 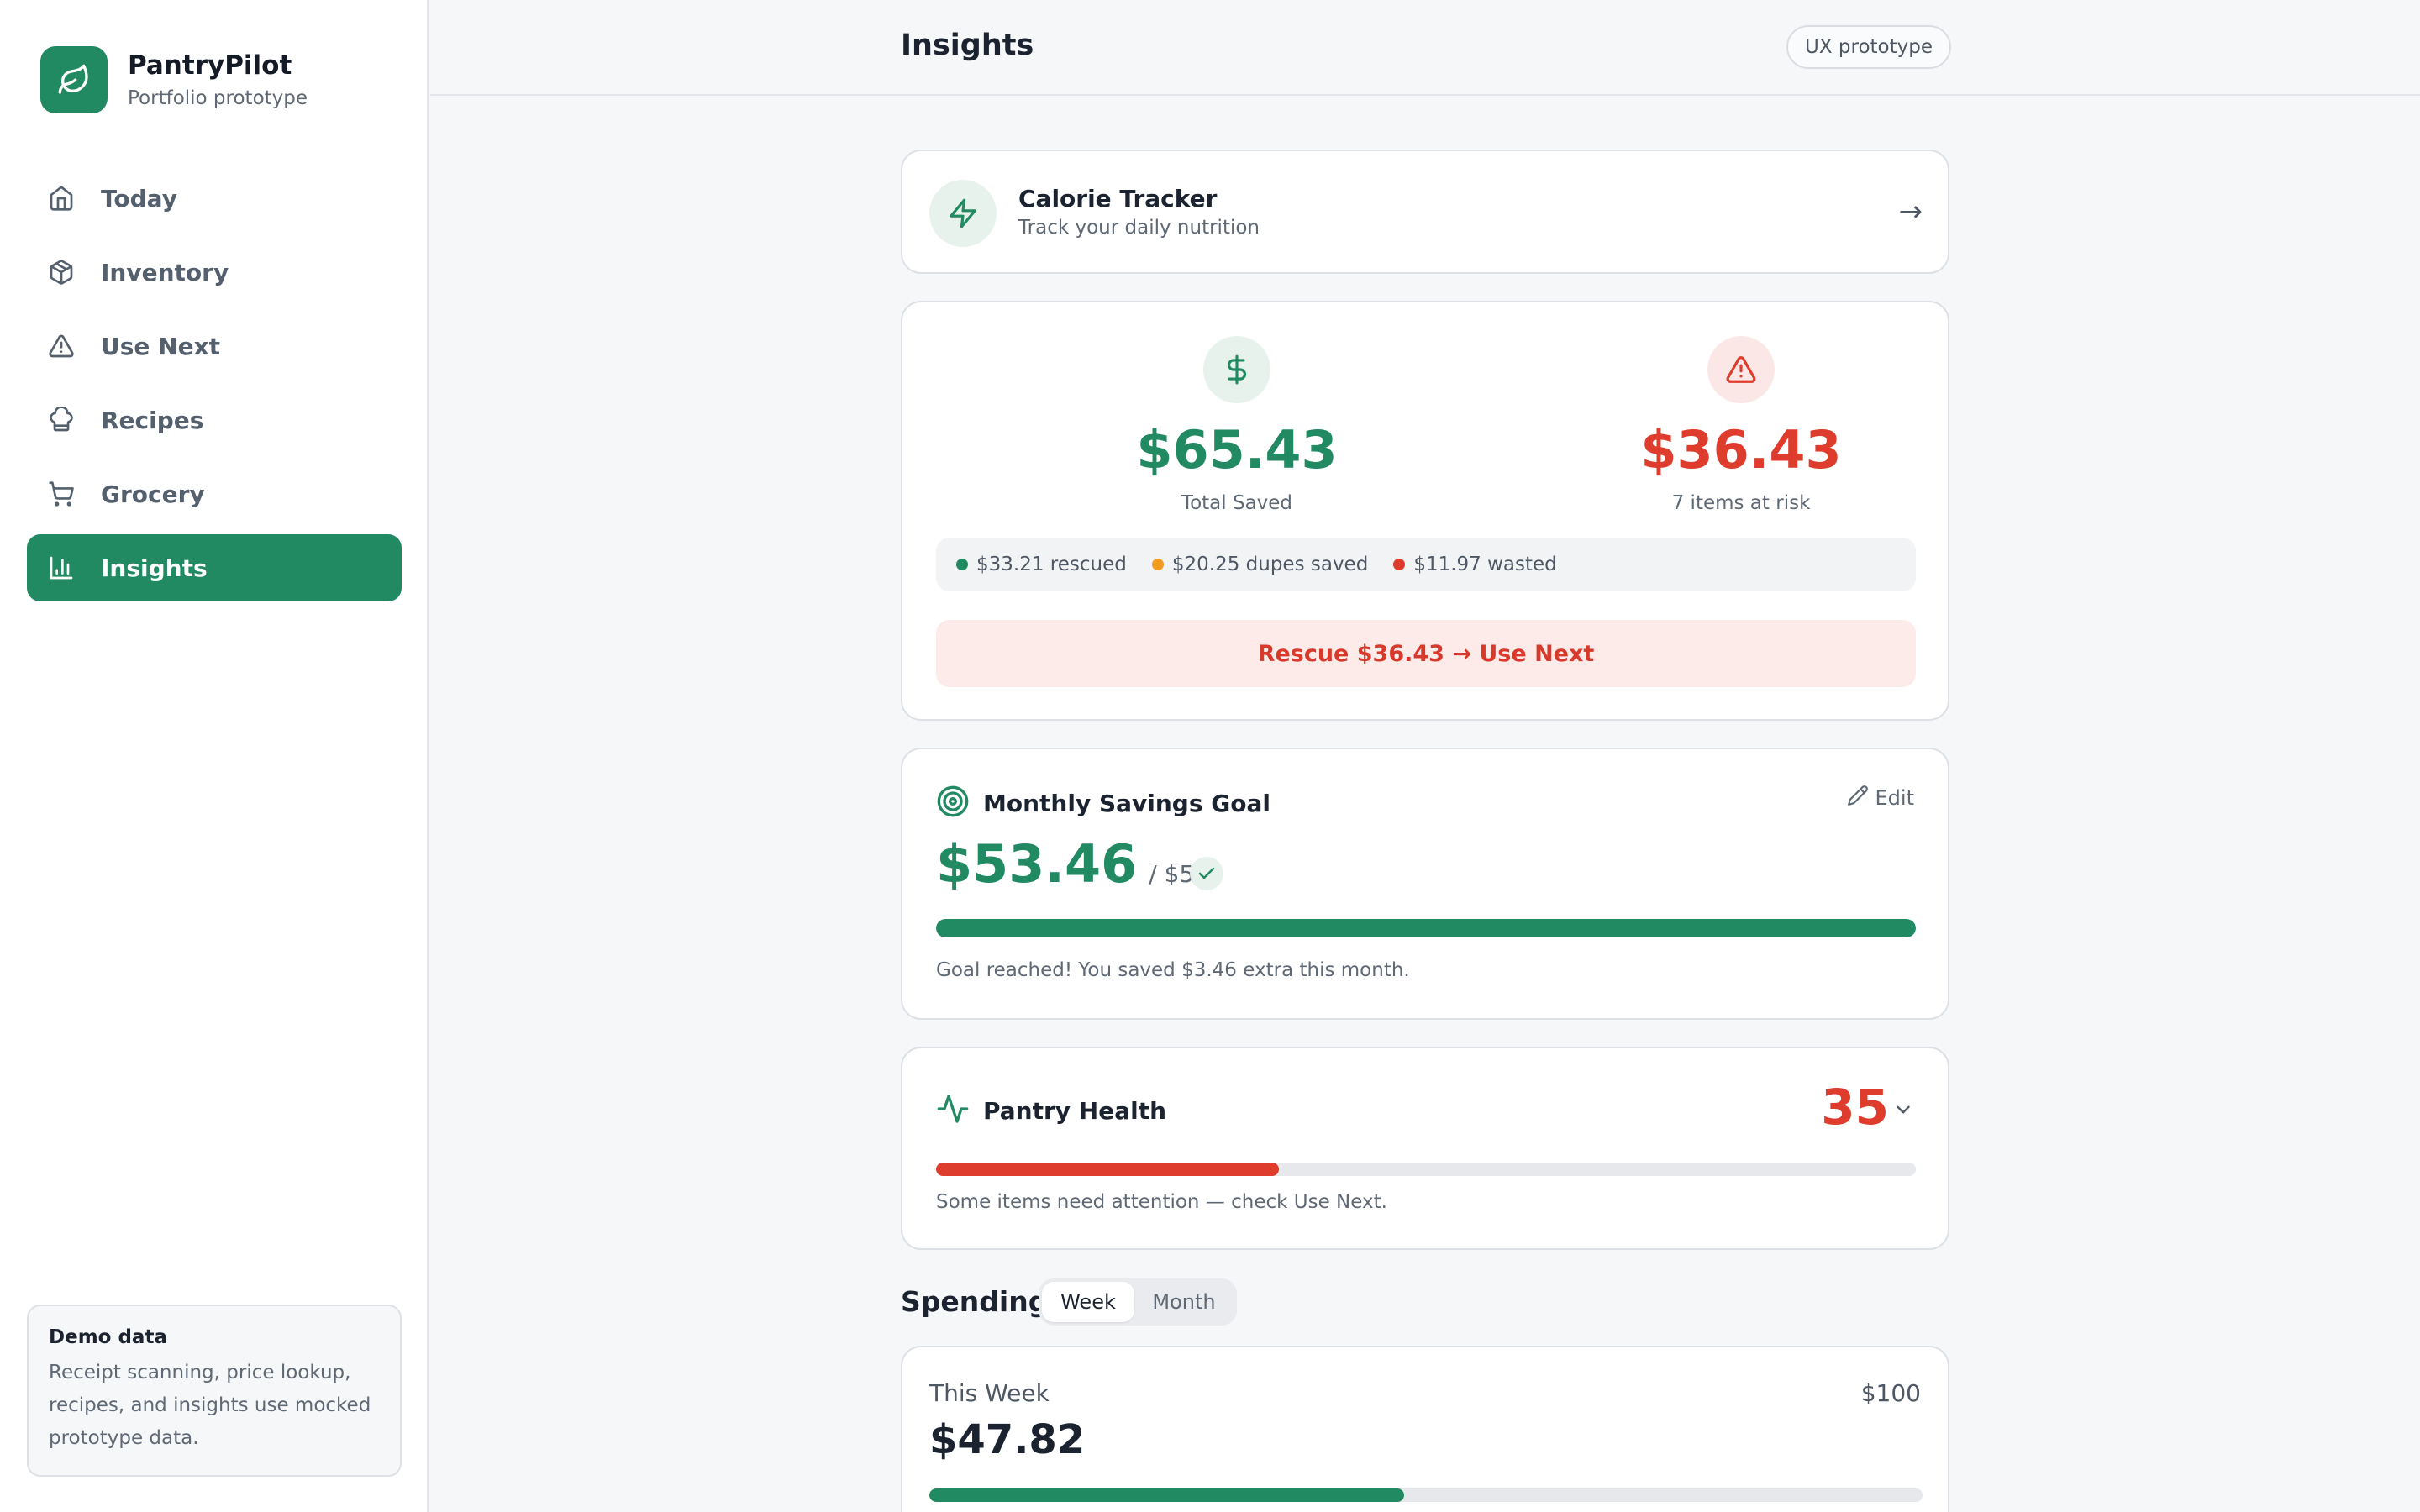 What do you see at coordinates (1075, 1110) in the screenshot?
I see `health-title: Pantry Health` at bounding box center [1075, 1110].